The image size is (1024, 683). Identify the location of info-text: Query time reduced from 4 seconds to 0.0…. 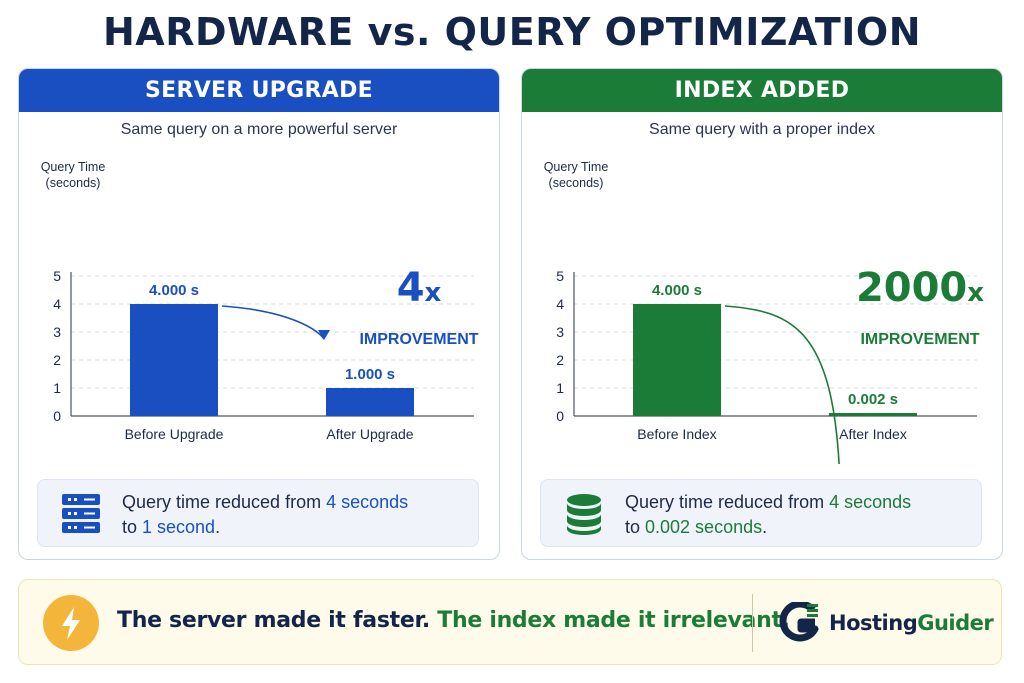
(768, 514).